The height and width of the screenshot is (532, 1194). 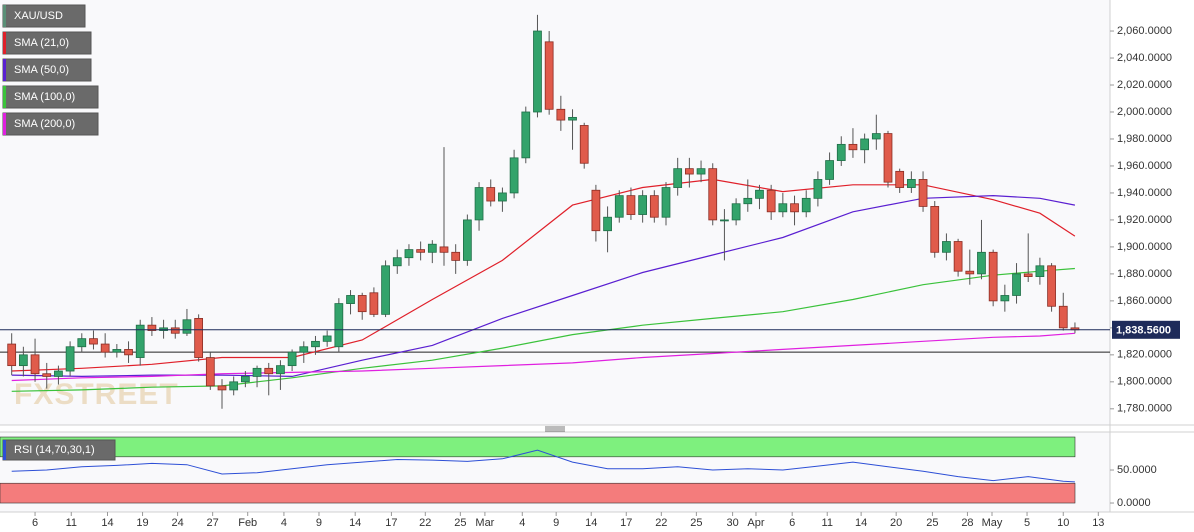 What do you see at coordinates (96, 394) in the screenshot?
I see `watermark: FXSTREET` at bounding box center [96, 394].